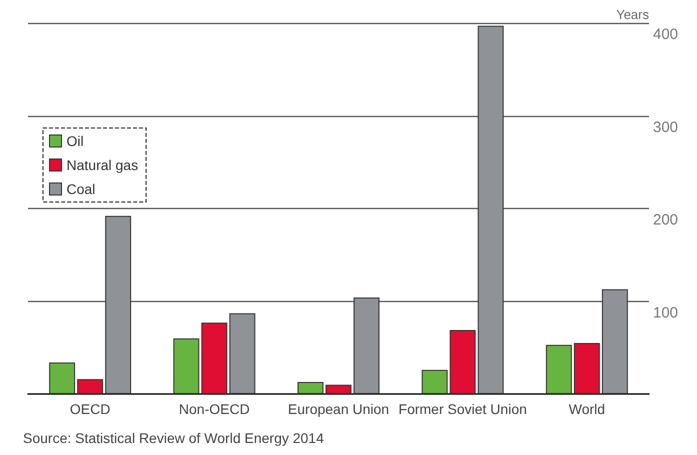 Image resolution: width=697 pixels, height=455 pixels. Describe the element at coordinates (102, 165) in the screenshot. I see `legend-label: Natural gas` at that location.